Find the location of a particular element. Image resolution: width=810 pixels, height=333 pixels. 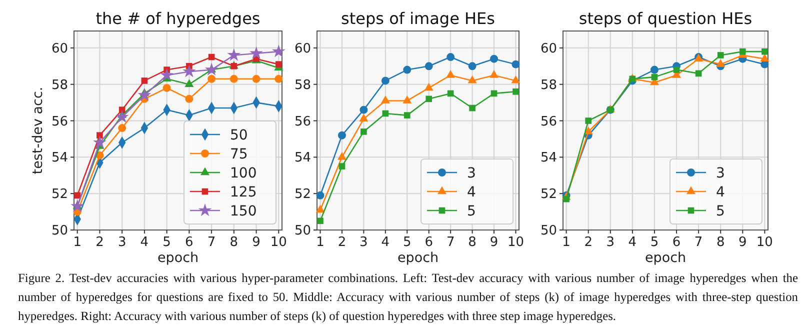

legend-label: 50 is located at coordinates (239, 135).